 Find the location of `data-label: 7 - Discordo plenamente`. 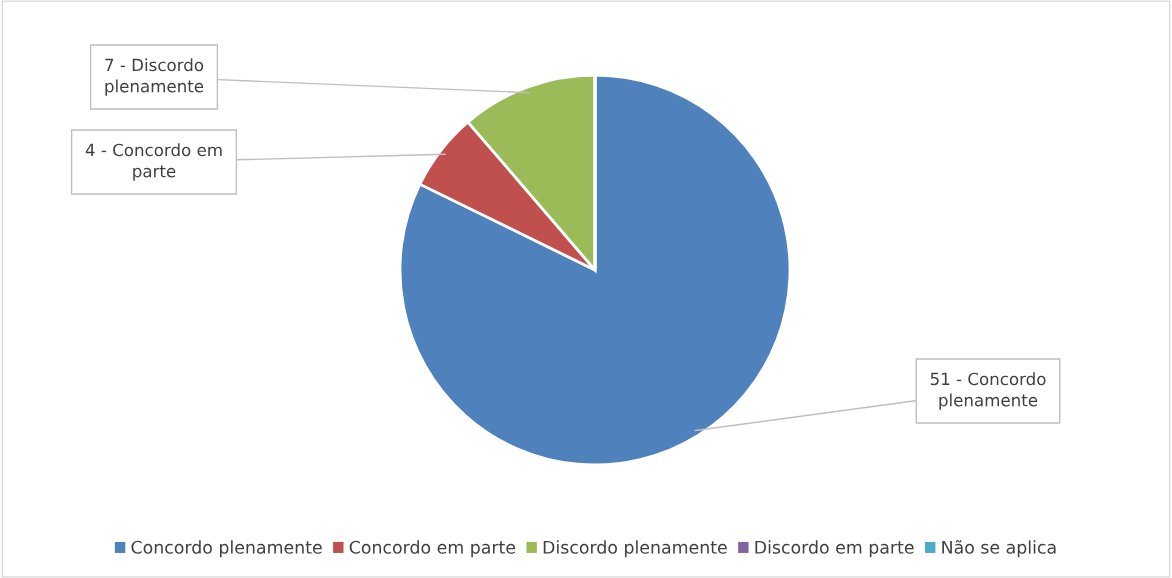

data-label: 7 - Discordo plenamente is located at coordinates (154, 77).